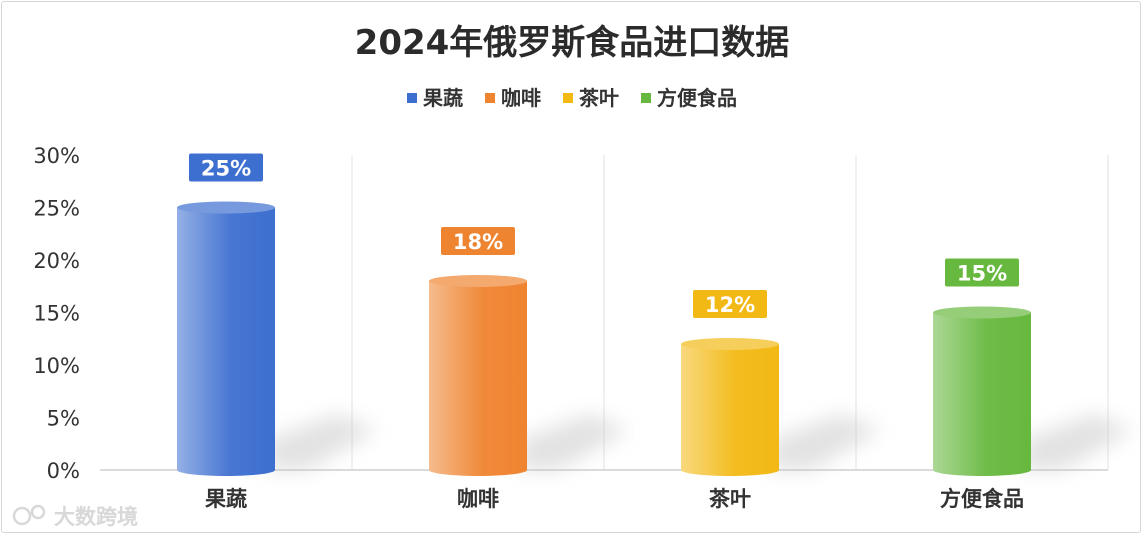 The image size is (1144, 536). What do you see at coordinates (63, 419) in the screenshot?
I see `y-tick-label: 5%` at bounding box center [63, 419].